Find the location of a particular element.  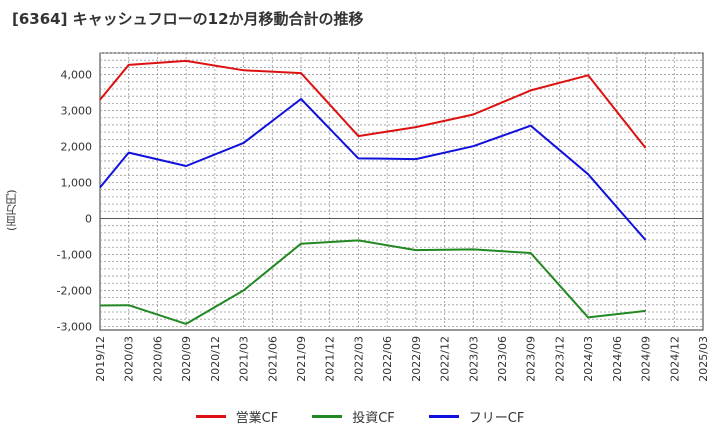

legend-item: 投資CF is located at coordinates (353, 416).